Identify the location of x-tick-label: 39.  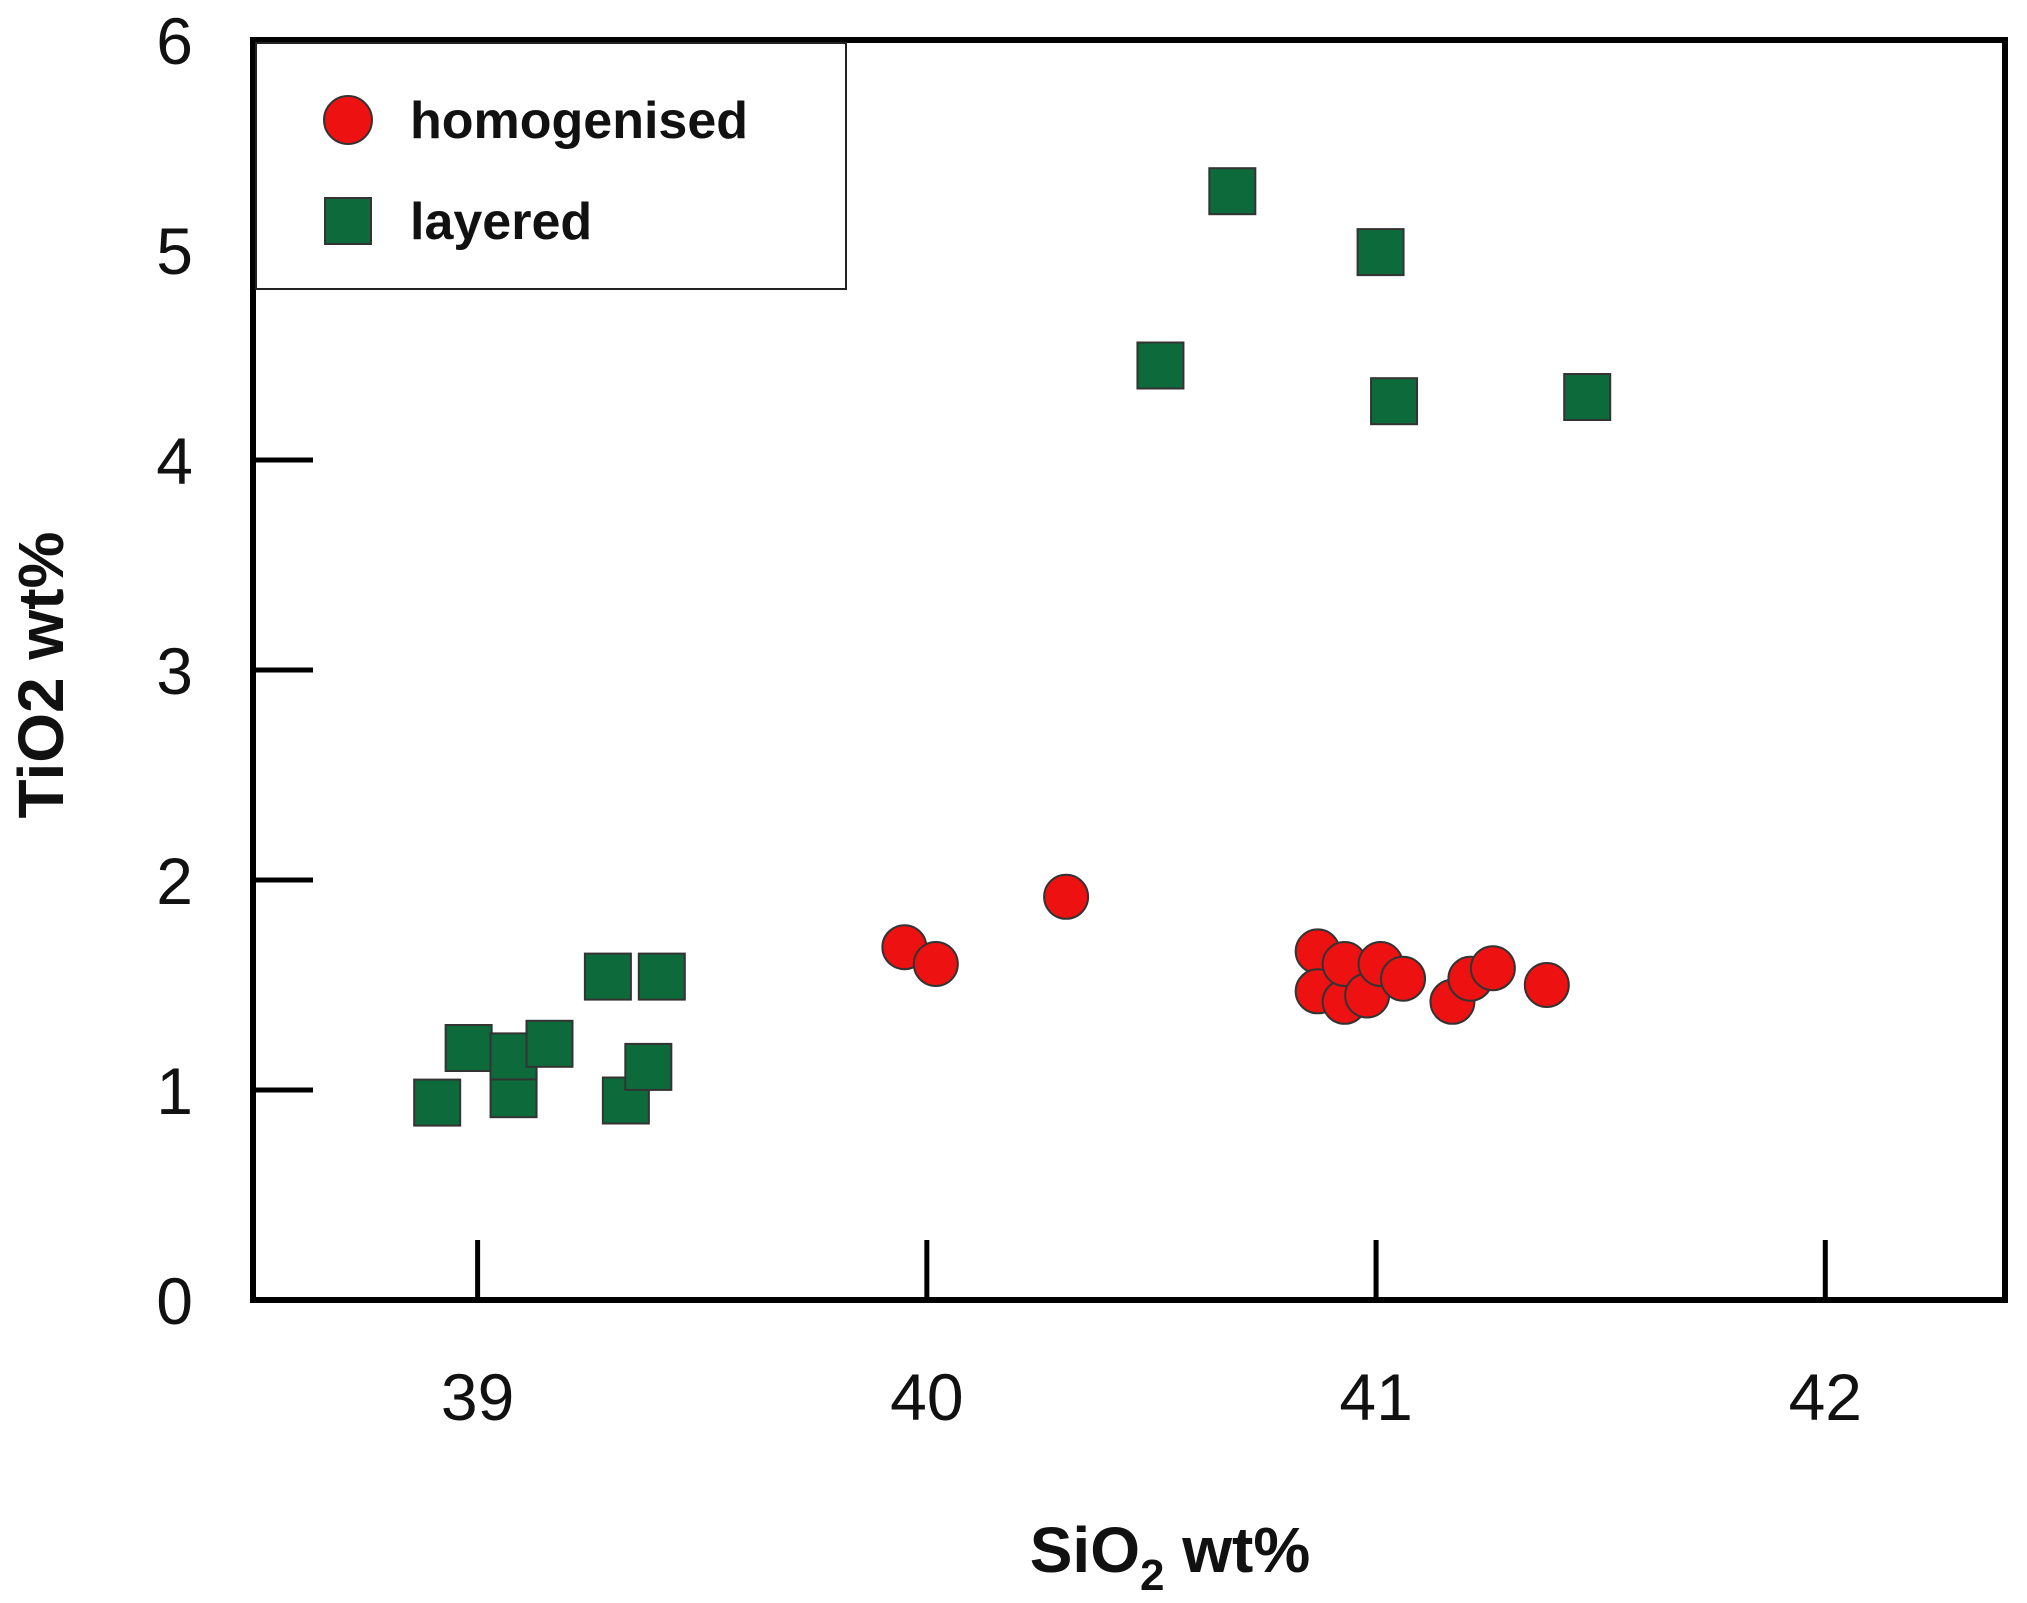
(477, 1397).